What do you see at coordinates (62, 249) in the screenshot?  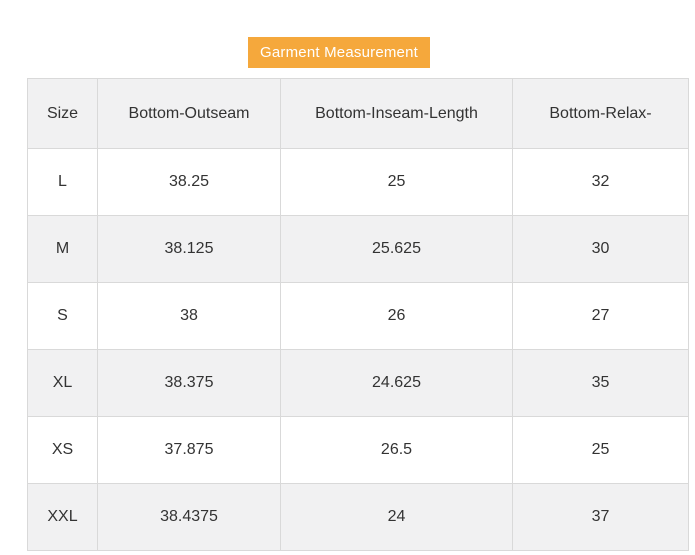 I see `size-cell: M` at bounding box center [62, 249].